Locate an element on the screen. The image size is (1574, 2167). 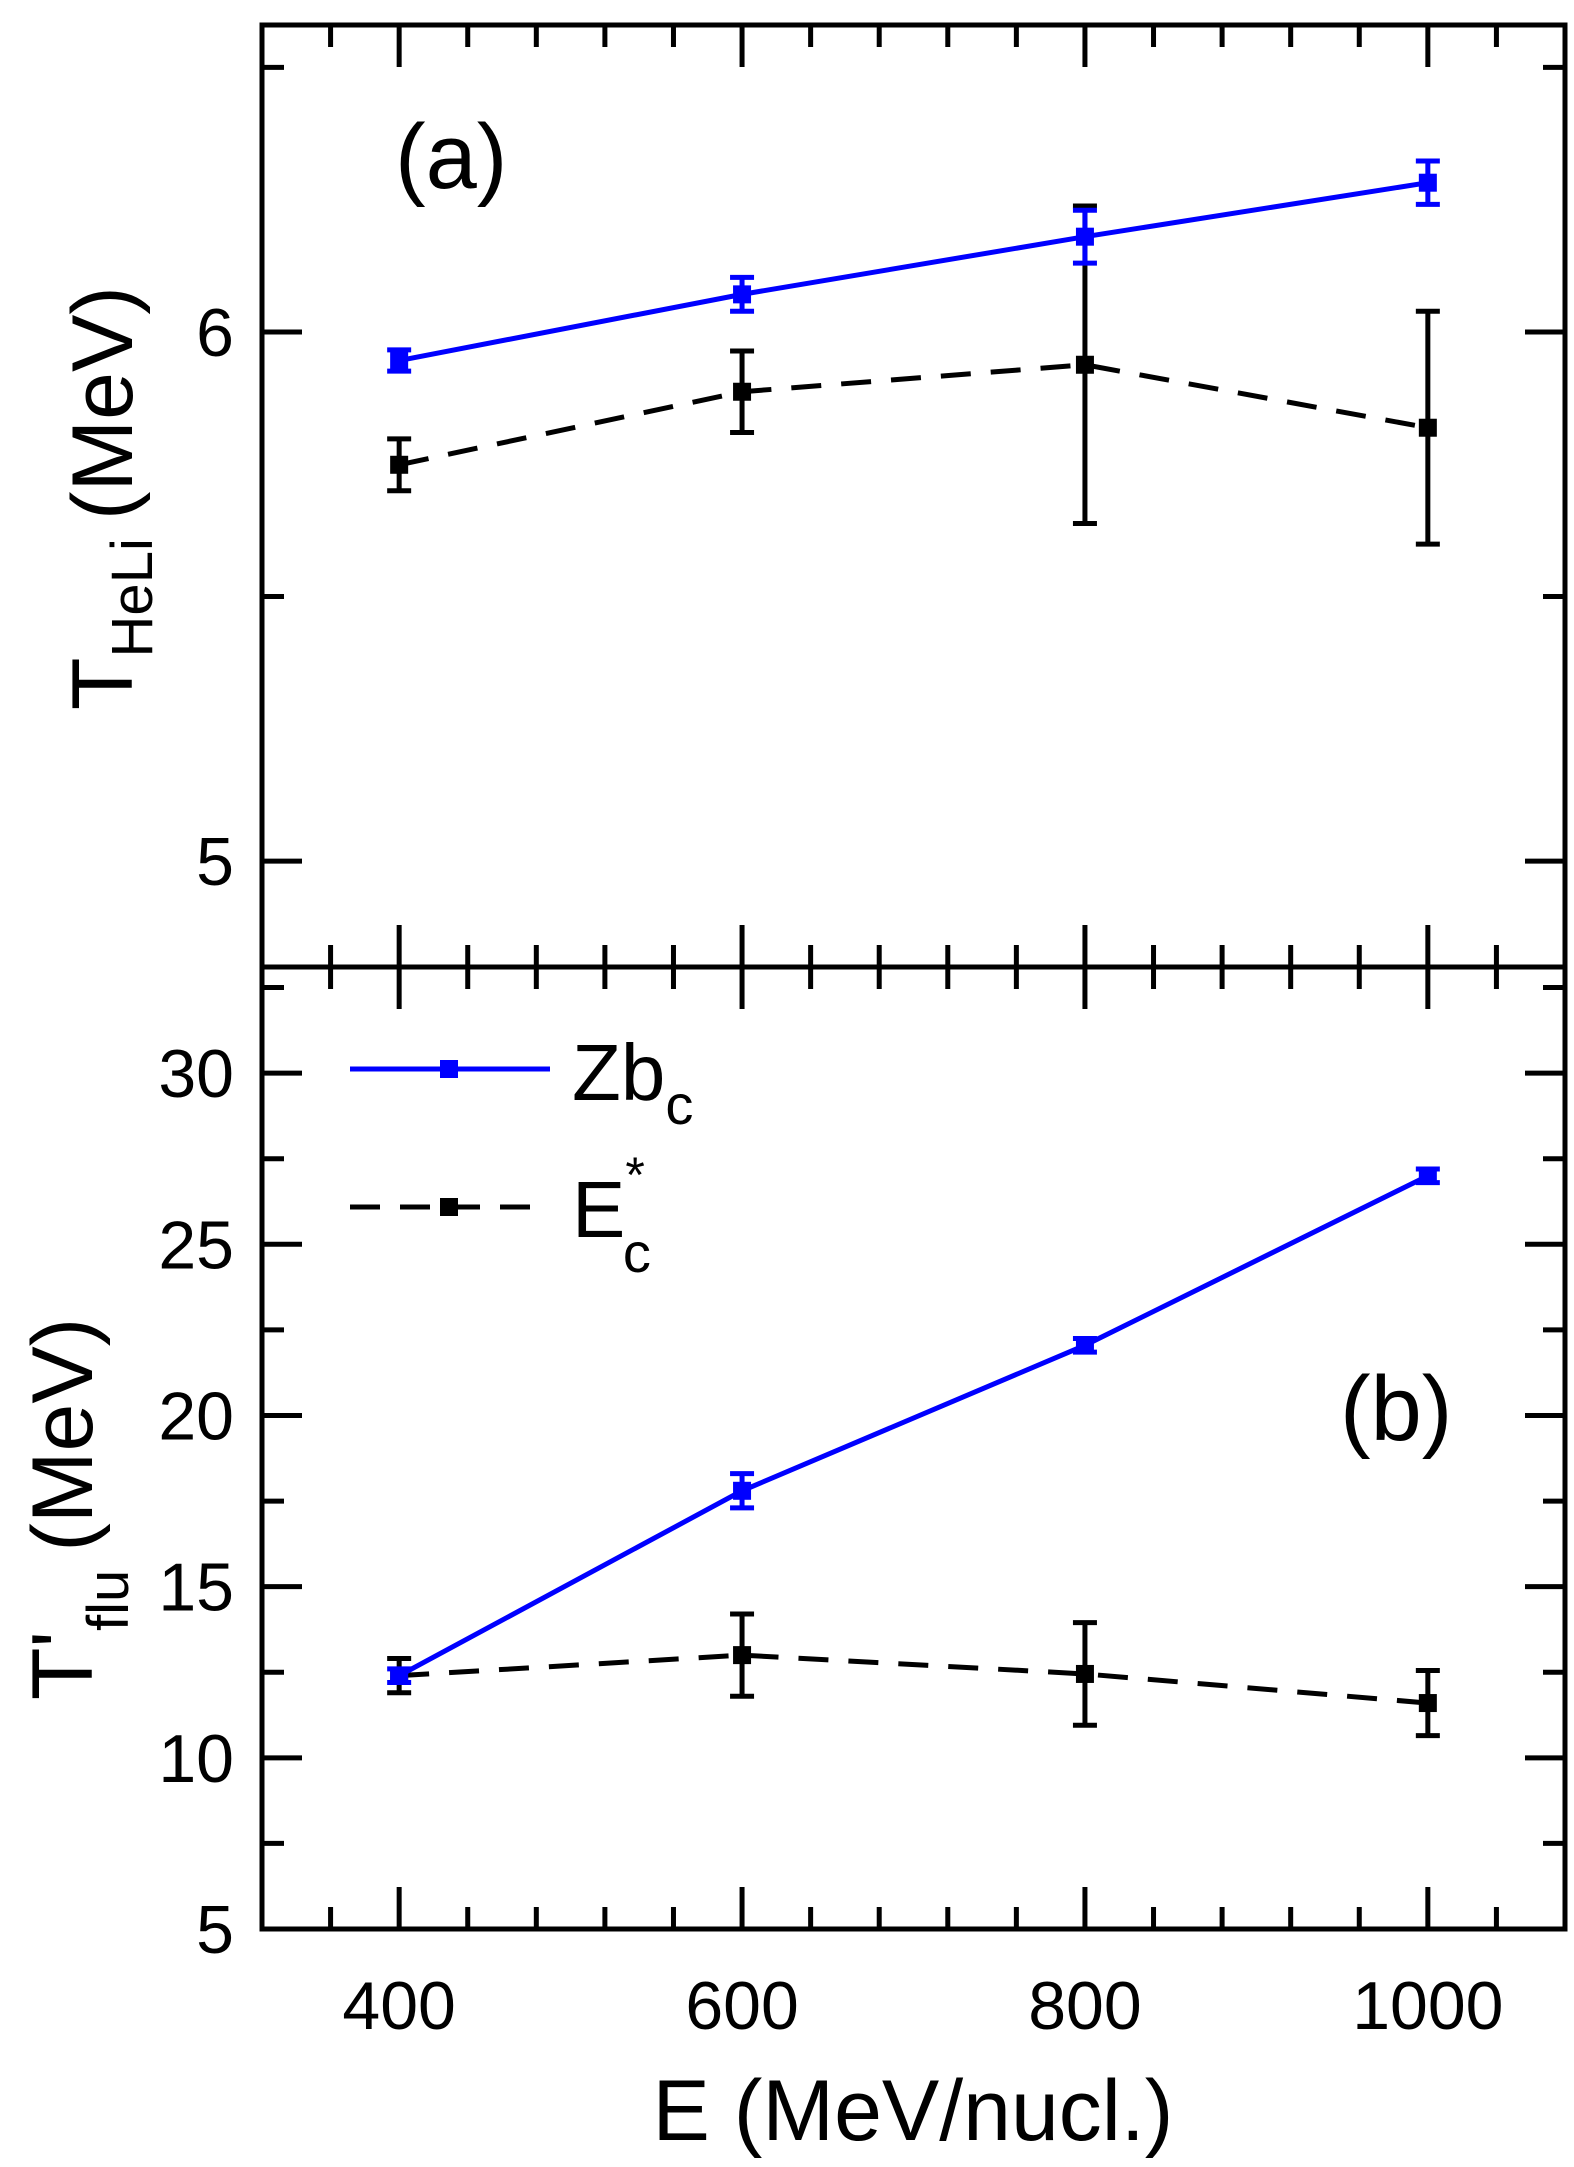
y-title-a-sub: HeLi is located at coordinates (132, 597).